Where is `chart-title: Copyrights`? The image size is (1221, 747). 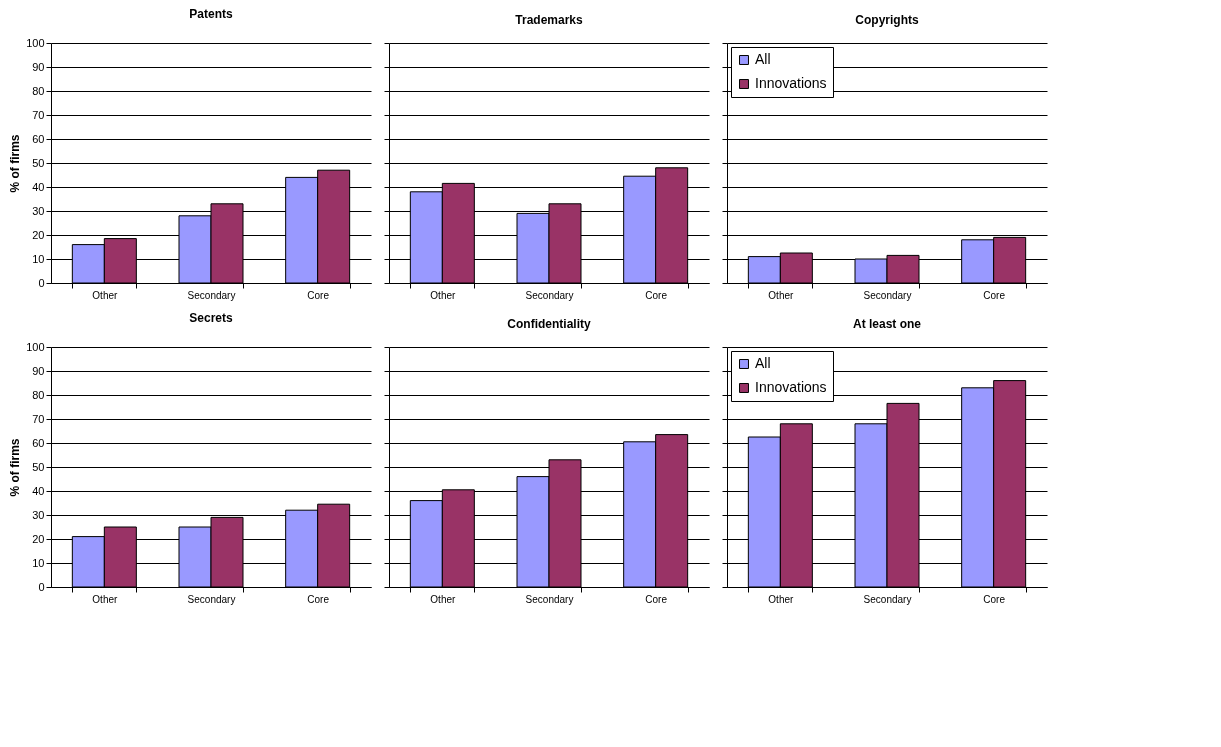 chart-title: Copyrights is located at coordinates (887, 19).